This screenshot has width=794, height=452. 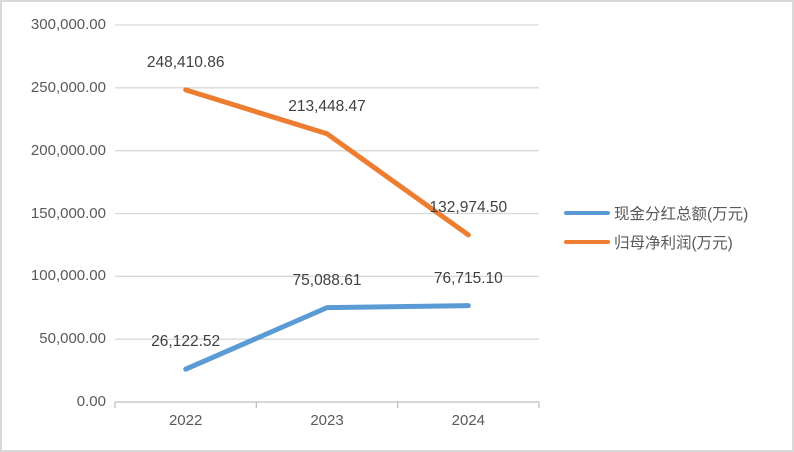 What do you see at coordinates (673, 243) in the screenshot?
I see `legend-label-net-profit: 归母净利润(万元)` at bounding box center [673, 243].